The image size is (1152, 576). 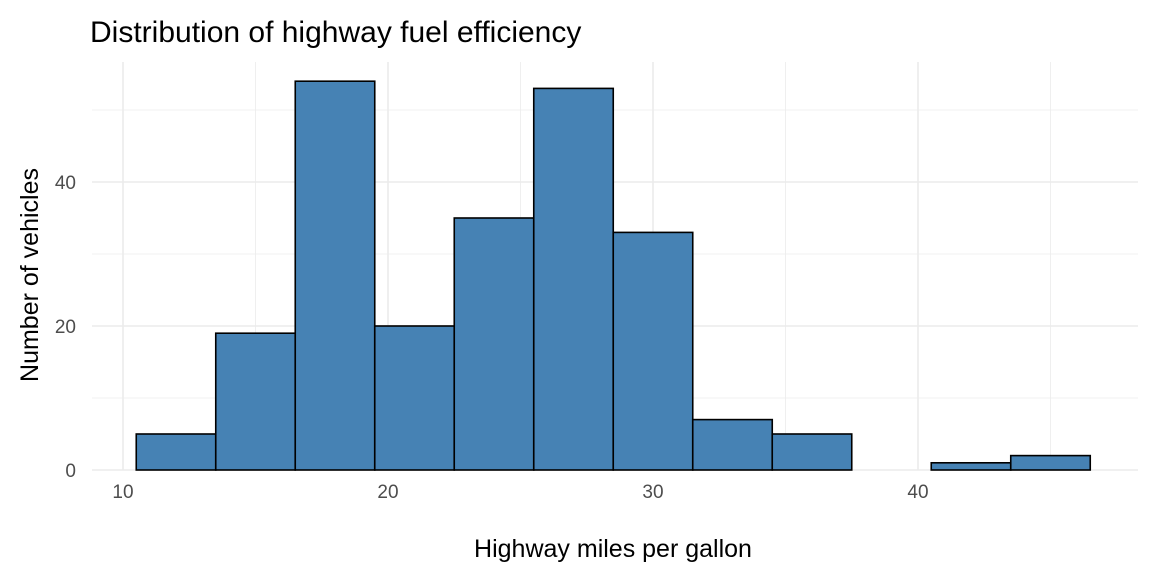 What do you see at coordinates (30, 275) in the screenshot?
I see `y-axis-label: Number of vehicles` at bounding box center [30, 275].